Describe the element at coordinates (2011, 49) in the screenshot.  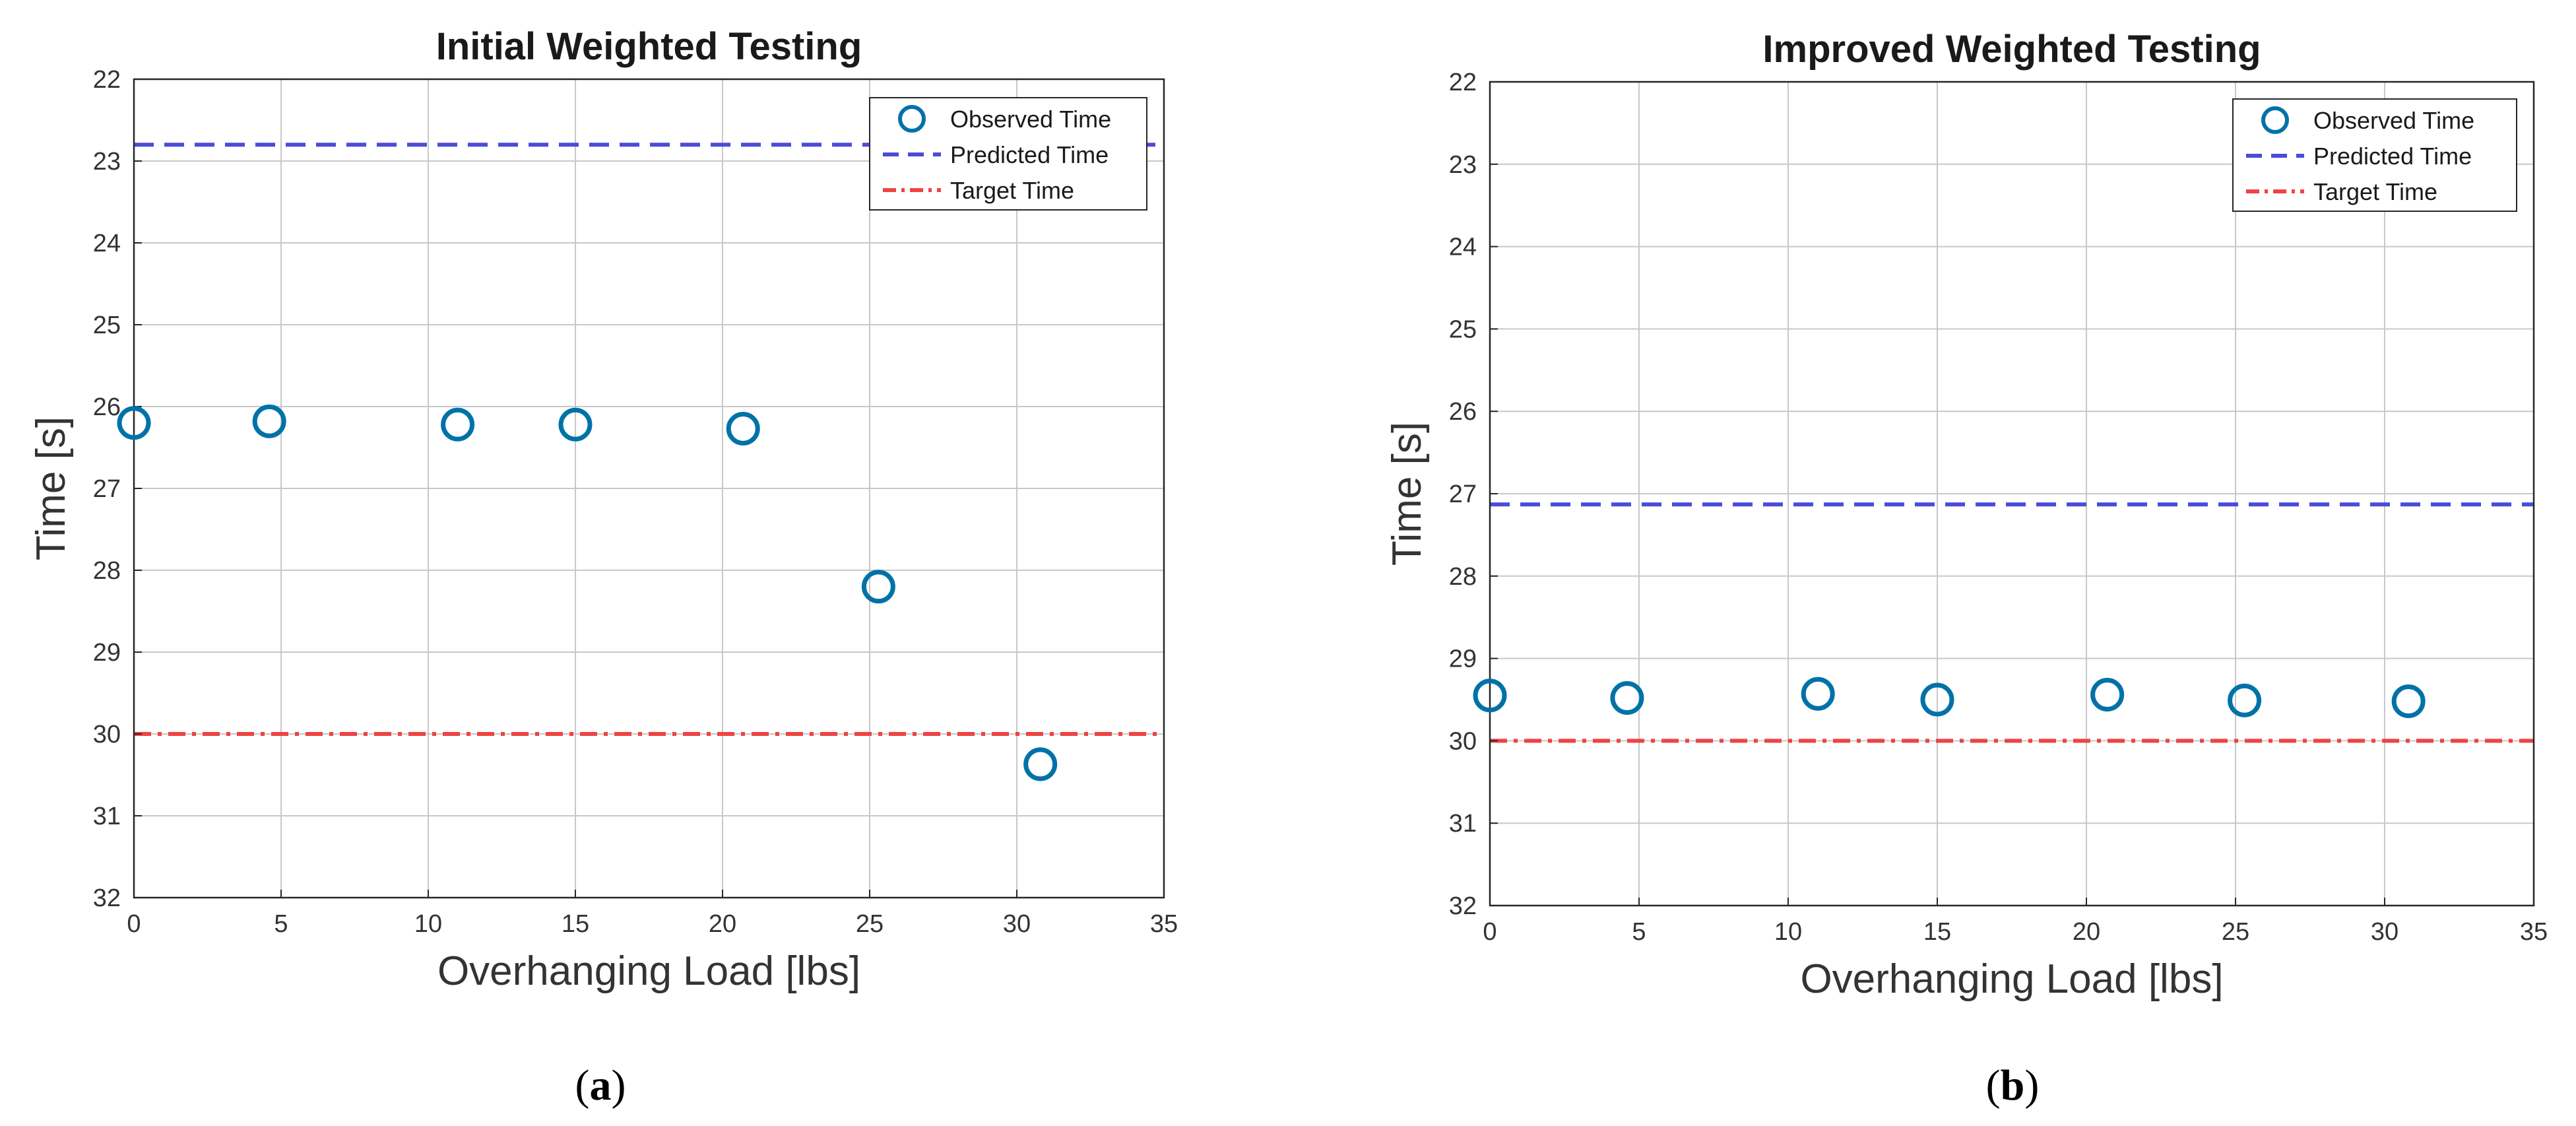
I see `chart-title: Improved Weighted Testing` at that location.